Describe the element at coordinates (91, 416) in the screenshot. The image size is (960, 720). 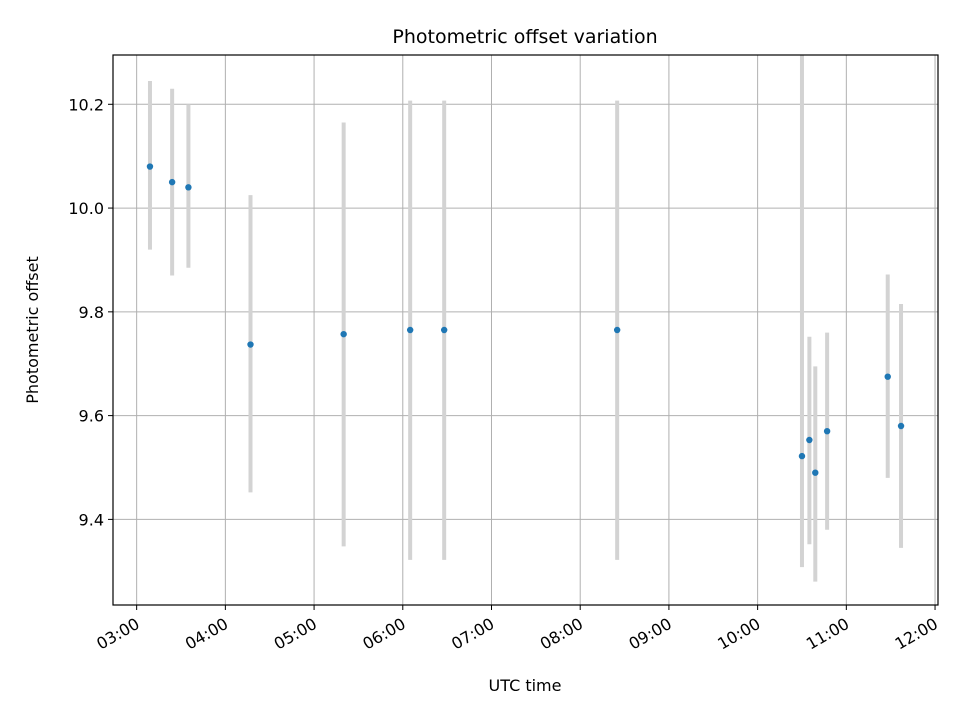
I see `y-tick-label: 9.6` at that location.